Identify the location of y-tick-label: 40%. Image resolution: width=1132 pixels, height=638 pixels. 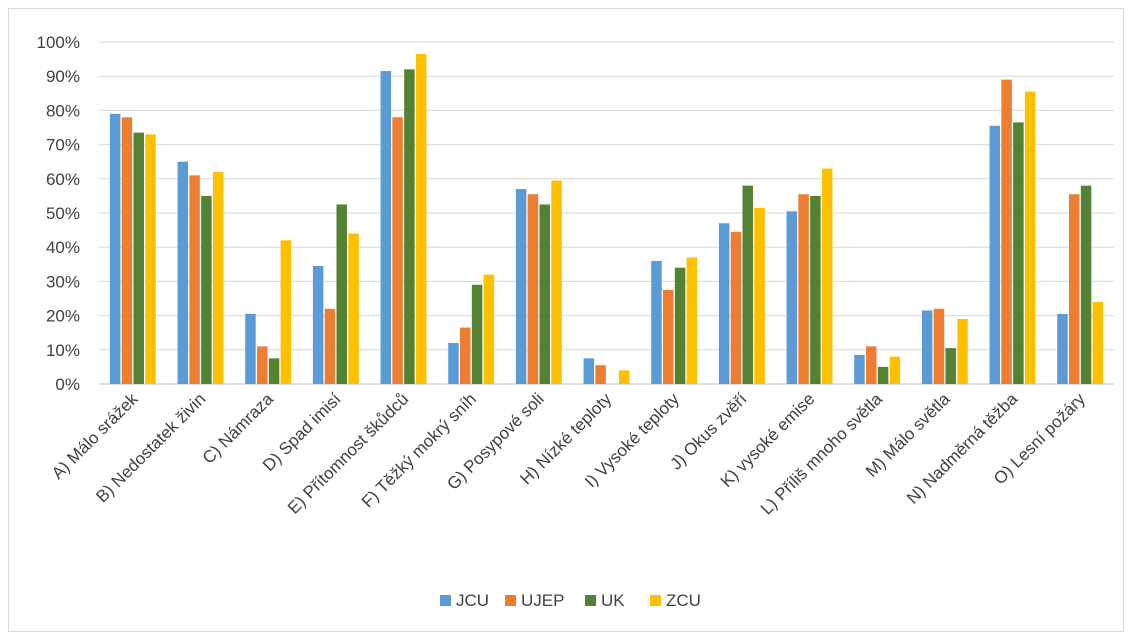
(63, 247).